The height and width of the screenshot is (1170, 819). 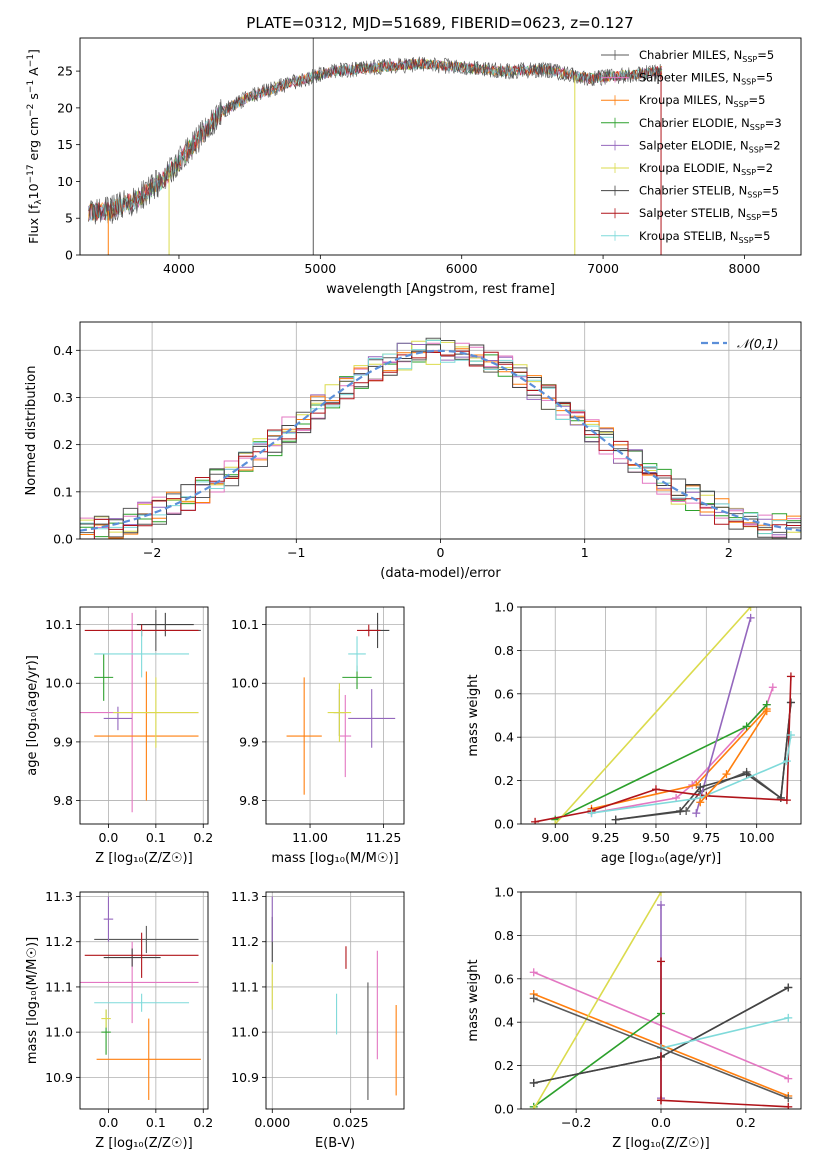 What do you see at coordinates (310, 837) in the screenshot?
I see `x-tick-label: 11.00` at bounding box center [310, 837].